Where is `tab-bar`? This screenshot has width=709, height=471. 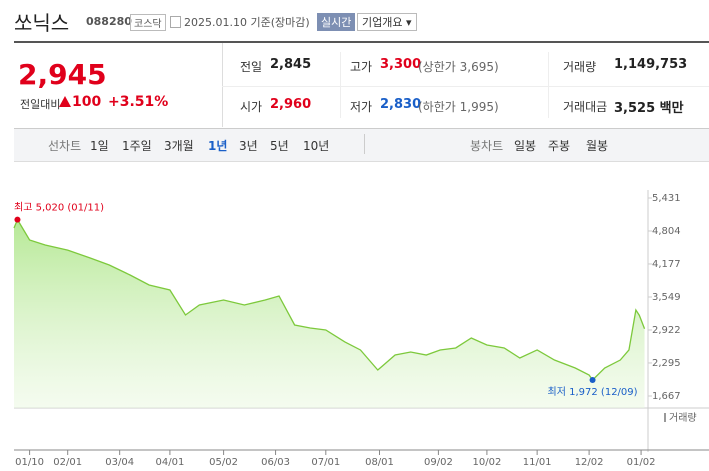
tab-bar is located at coordinates (361, 145).